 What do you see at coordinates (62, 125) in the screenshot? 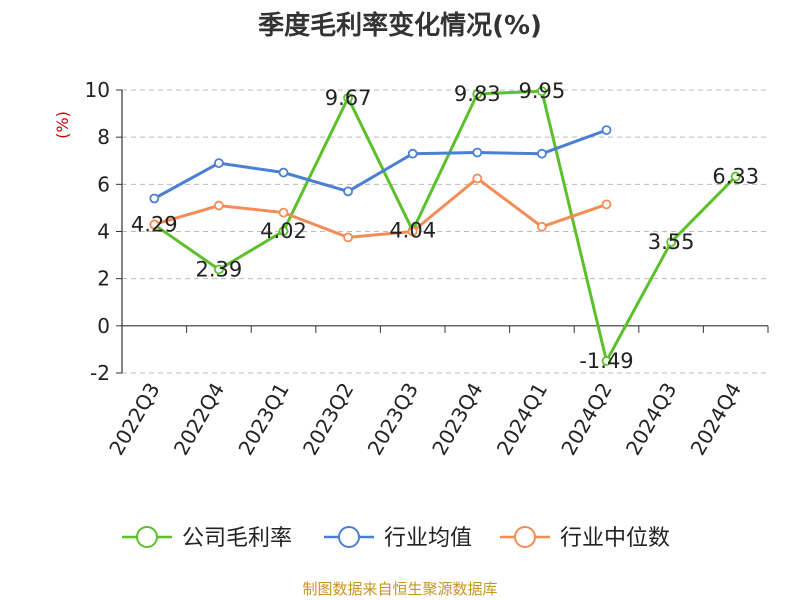
I see `y-axis-unit-label: (%)` at bounding box center [62, 125].